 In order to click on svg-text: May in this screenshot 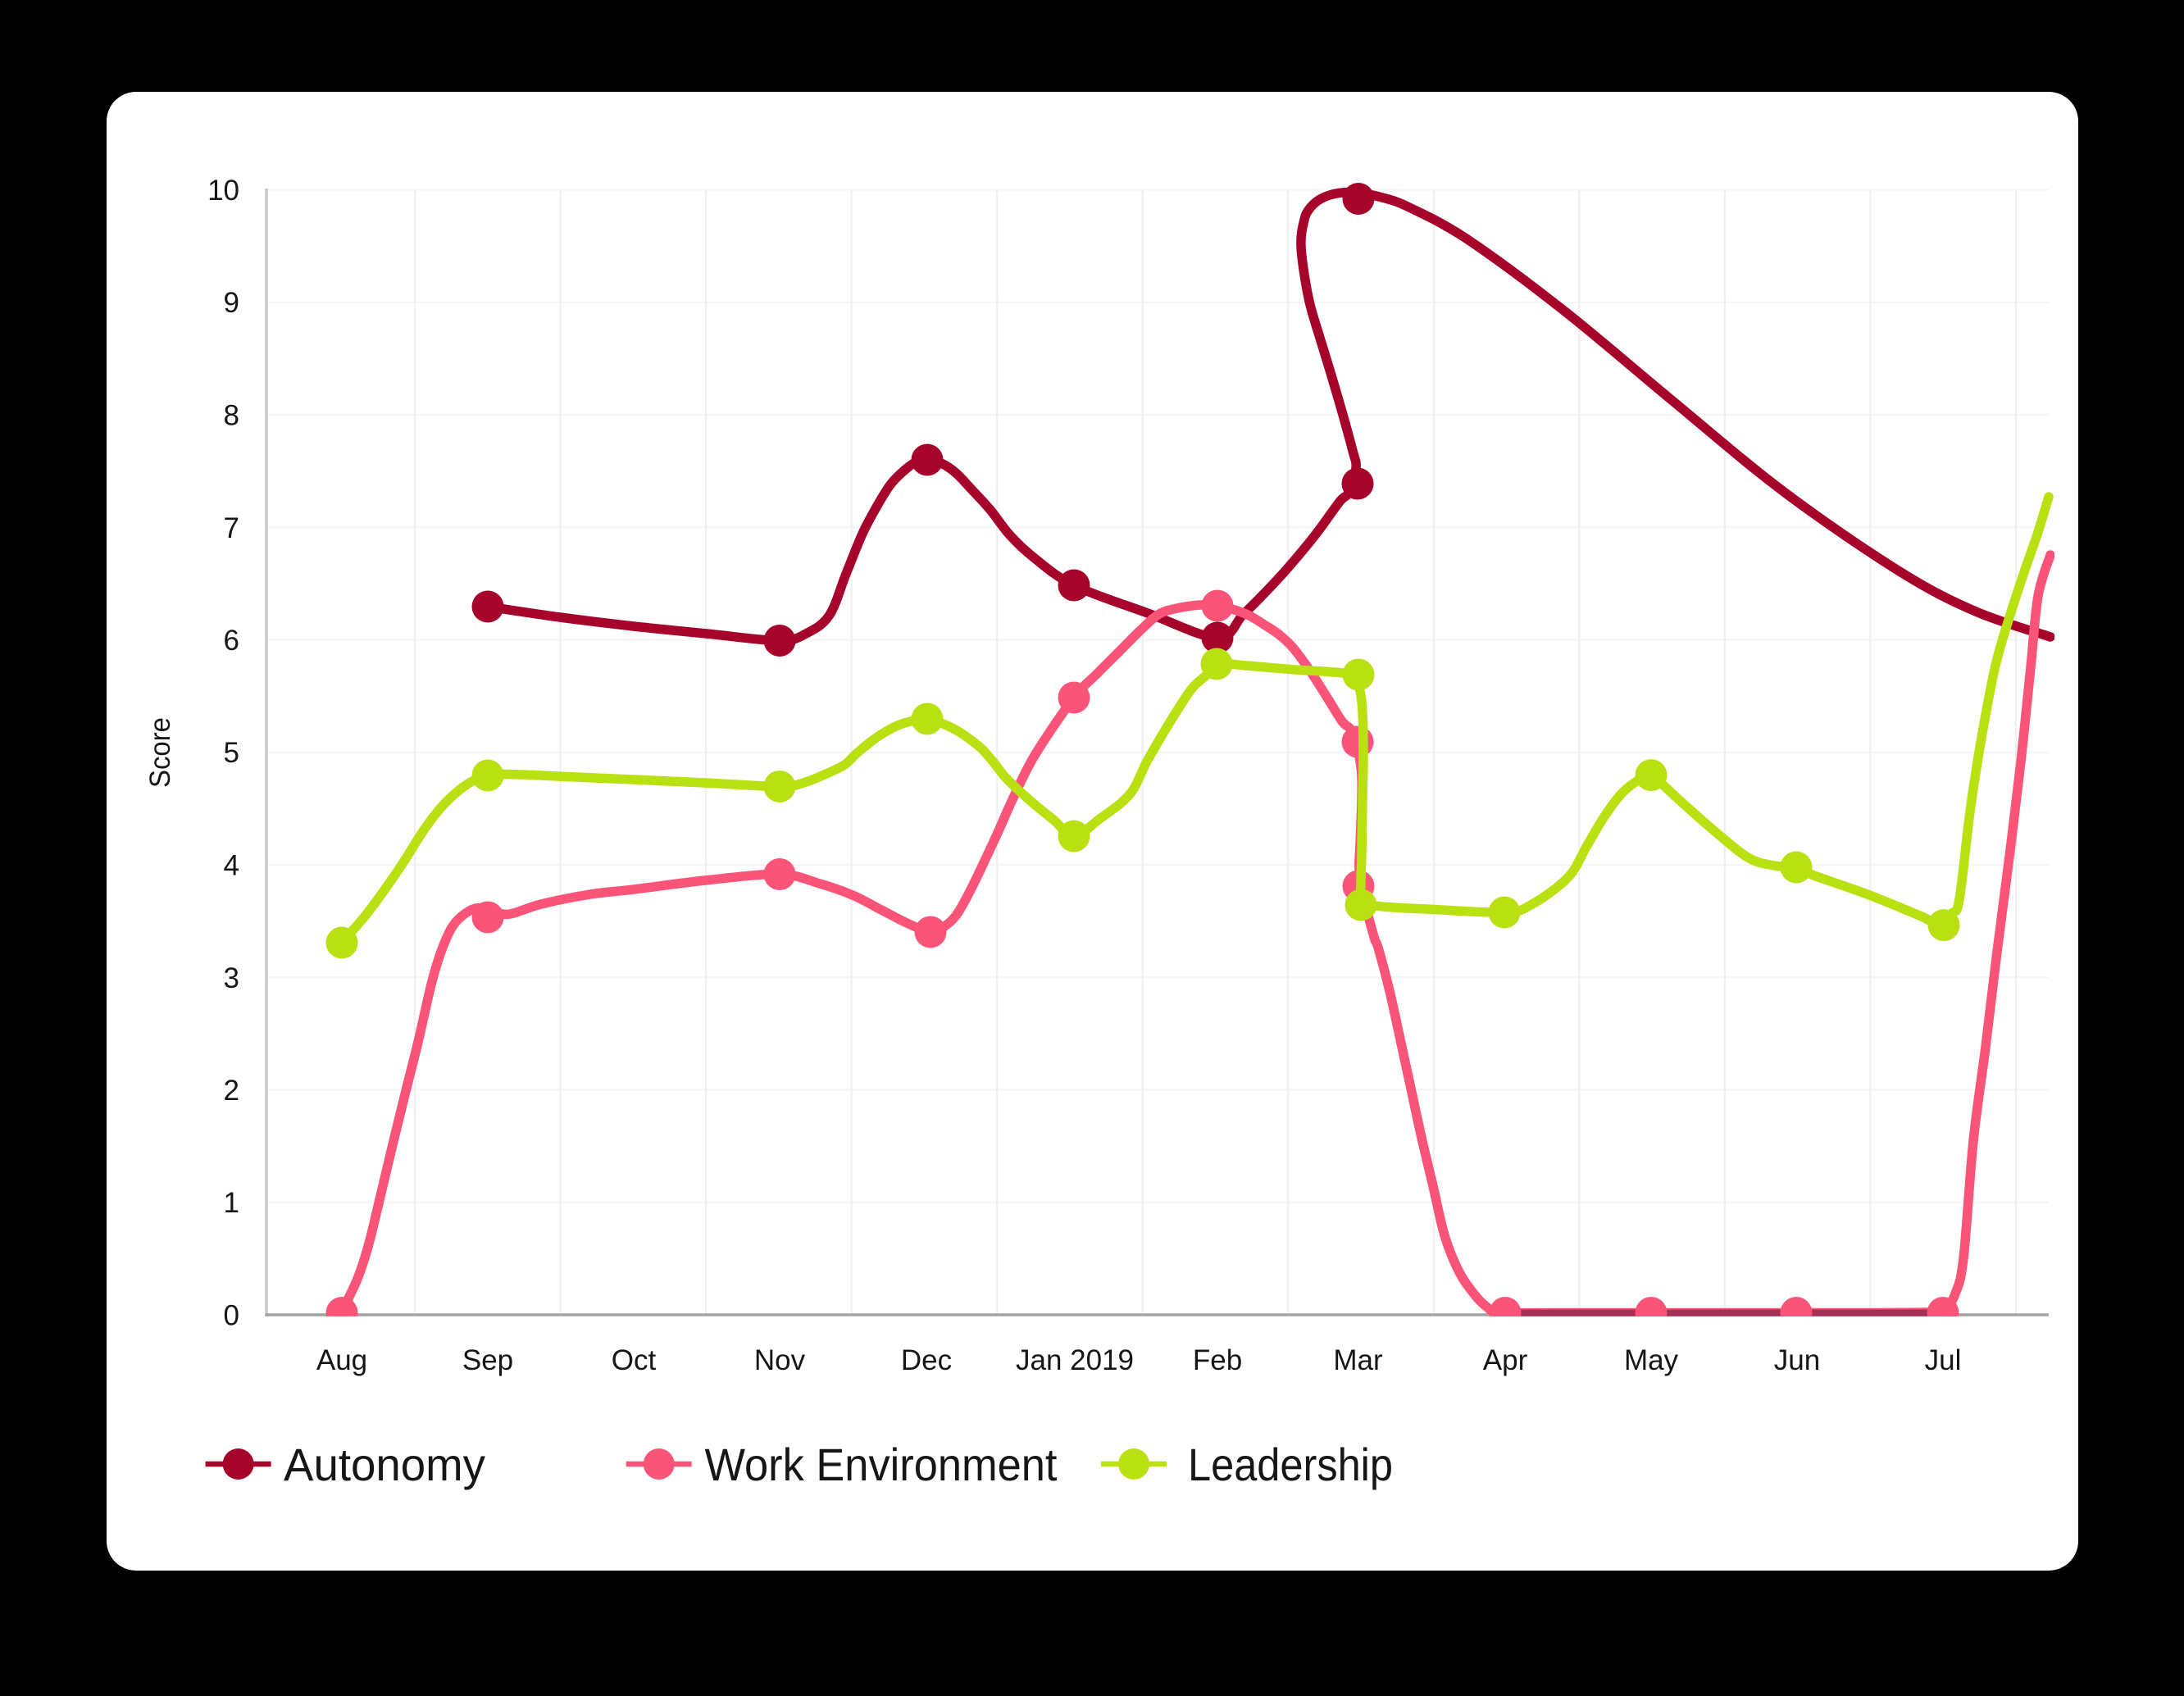, I will do `click(1651, 1360)`.